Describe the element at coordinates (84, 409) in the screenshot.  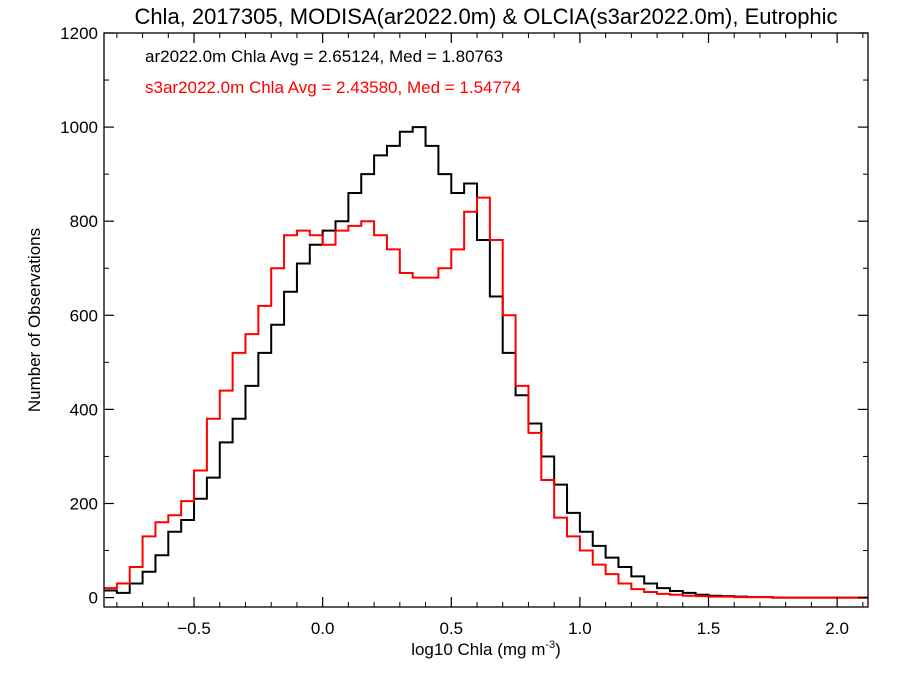
I see `y-tick-label: 400` at that location.